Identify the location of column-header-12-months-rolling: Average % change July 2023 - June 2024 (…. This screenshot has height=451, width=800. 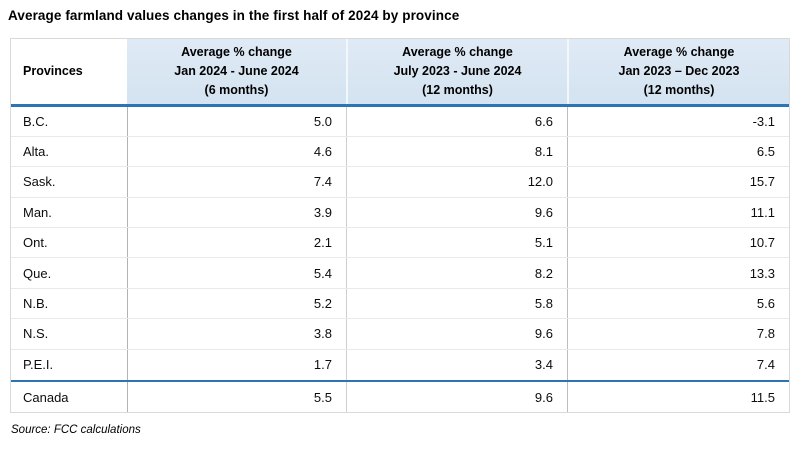
(456, 71).